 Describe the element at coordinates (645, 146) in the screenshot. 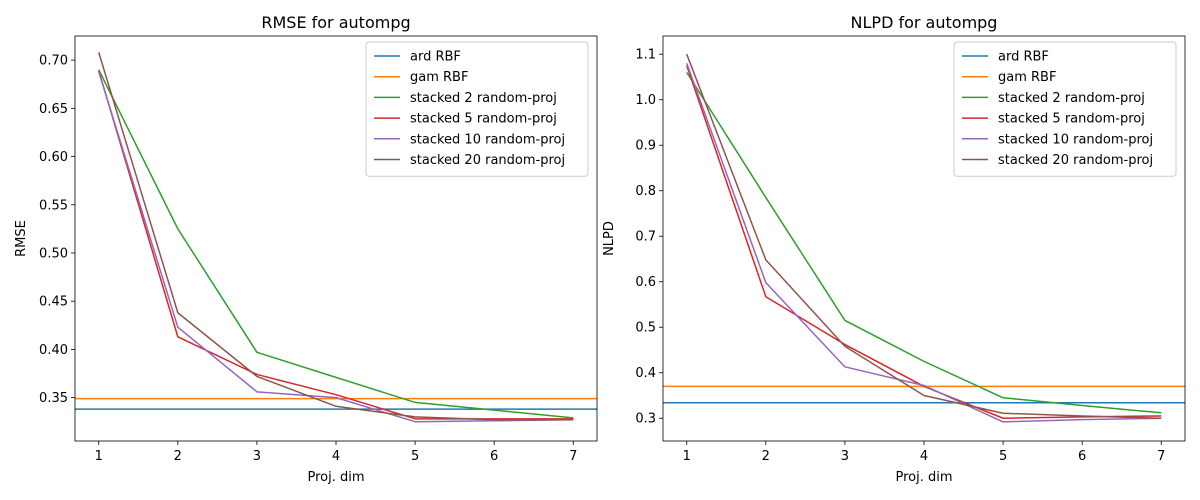

I see `y-tick-label: 0.9` at that location.